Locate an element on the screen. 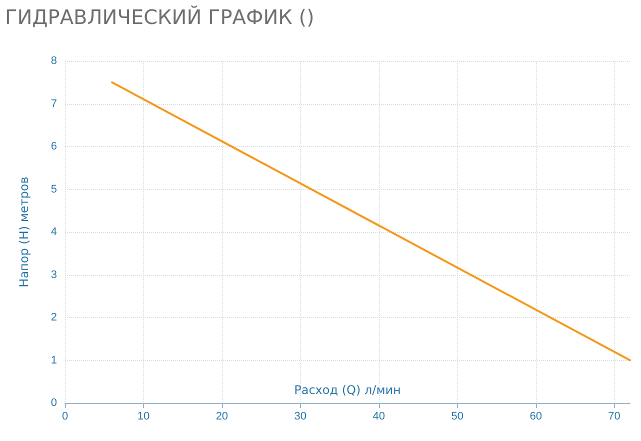  y-axis-title: Напор (H) метров is located at coordinates (24, 232).